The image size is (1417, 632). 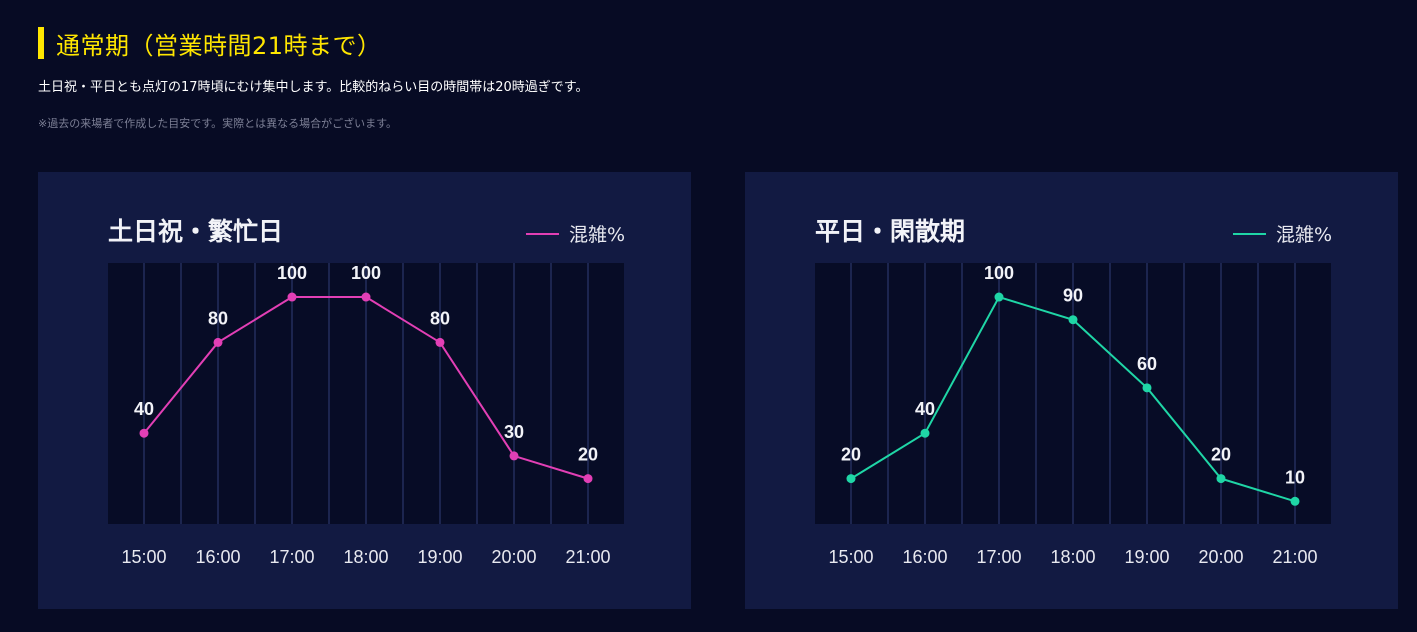 I want to click on data-label: 30, so click(x=514, y=432).